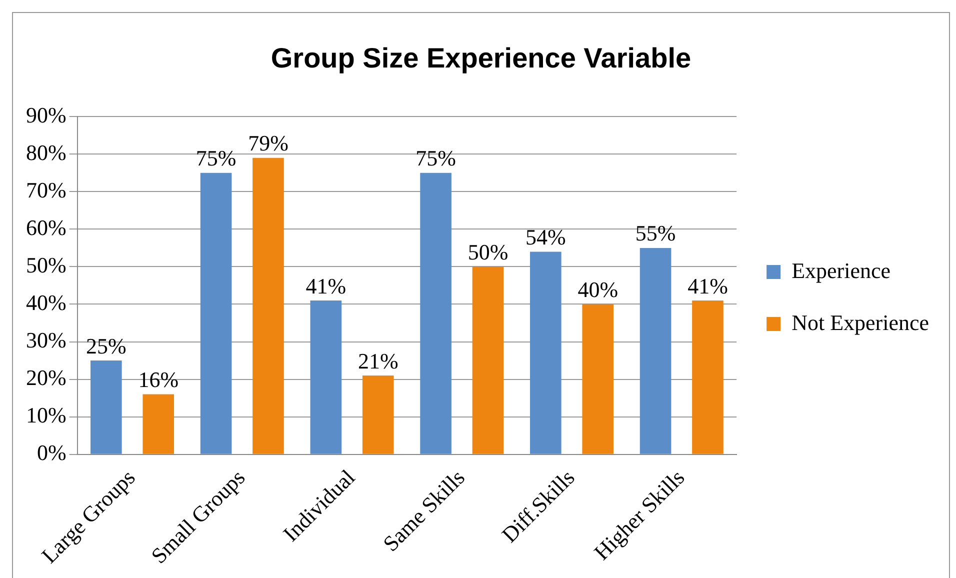  What do you see at coordinates (158, 379) in the screenshot?
I see `data-label: 16%` at bounding box center [158, 379].